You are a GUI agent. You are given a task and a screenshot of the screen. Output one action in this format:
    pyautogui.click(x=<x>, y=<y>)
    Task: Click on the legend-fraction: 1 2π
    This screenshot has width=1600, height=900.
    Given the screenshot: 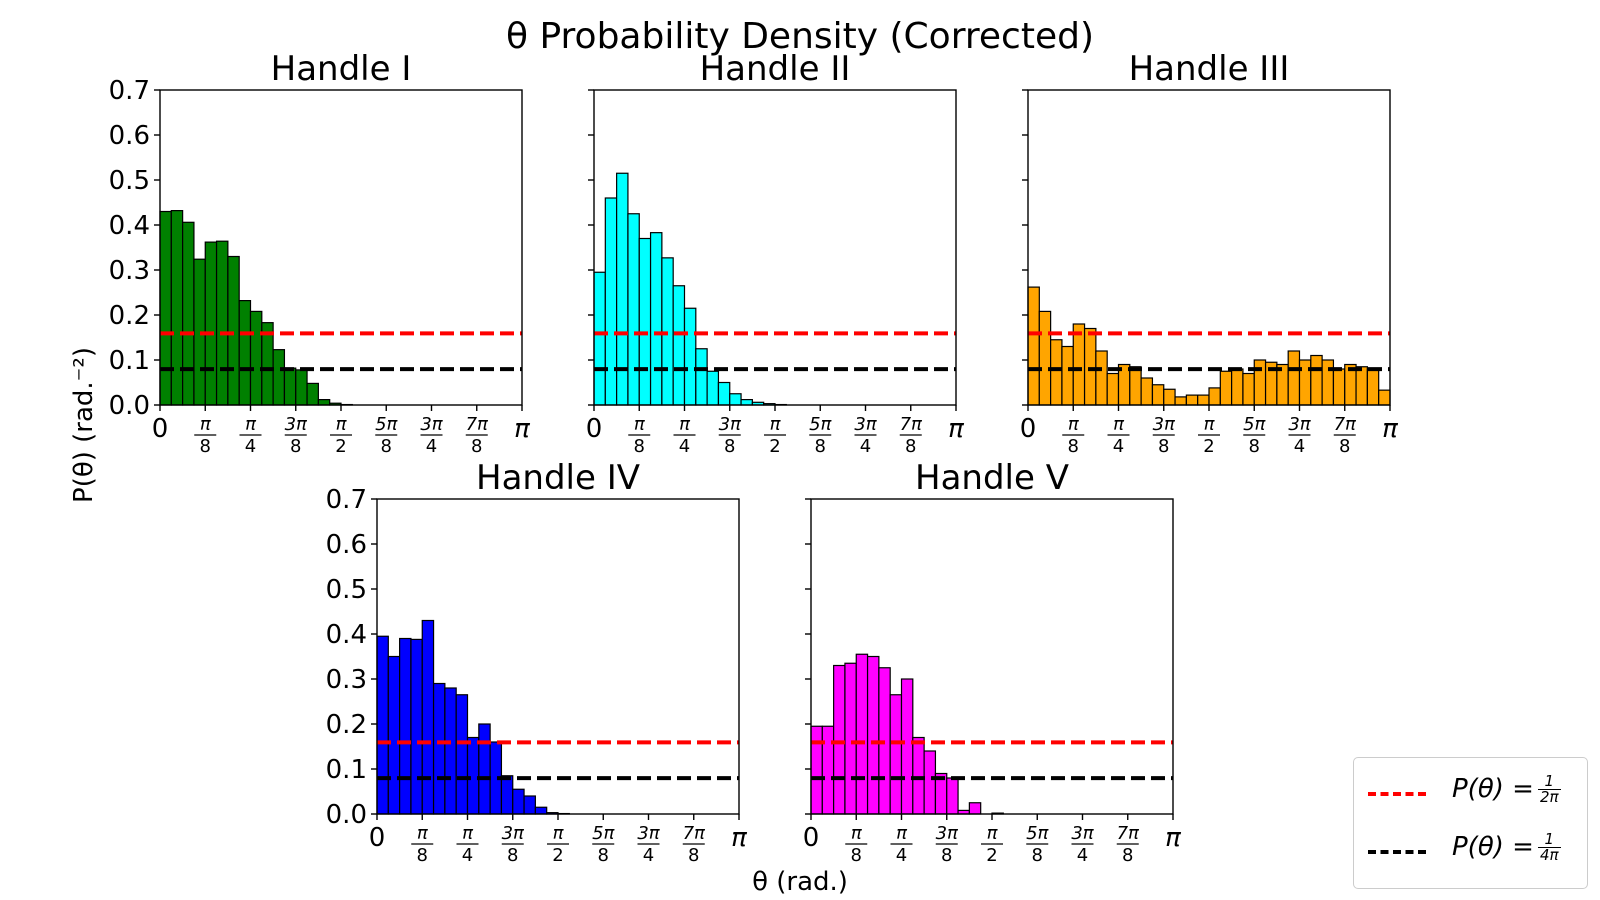 What is the action you would take?
    pyautogui.click(x=1549, y=790)
    